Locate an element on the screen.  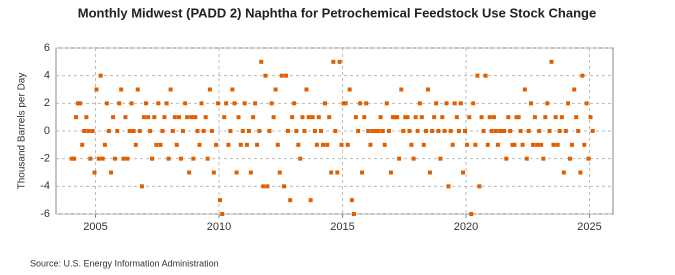
y-axis-label: Thousand Barrels per Day is located at coordinates (22, 131).